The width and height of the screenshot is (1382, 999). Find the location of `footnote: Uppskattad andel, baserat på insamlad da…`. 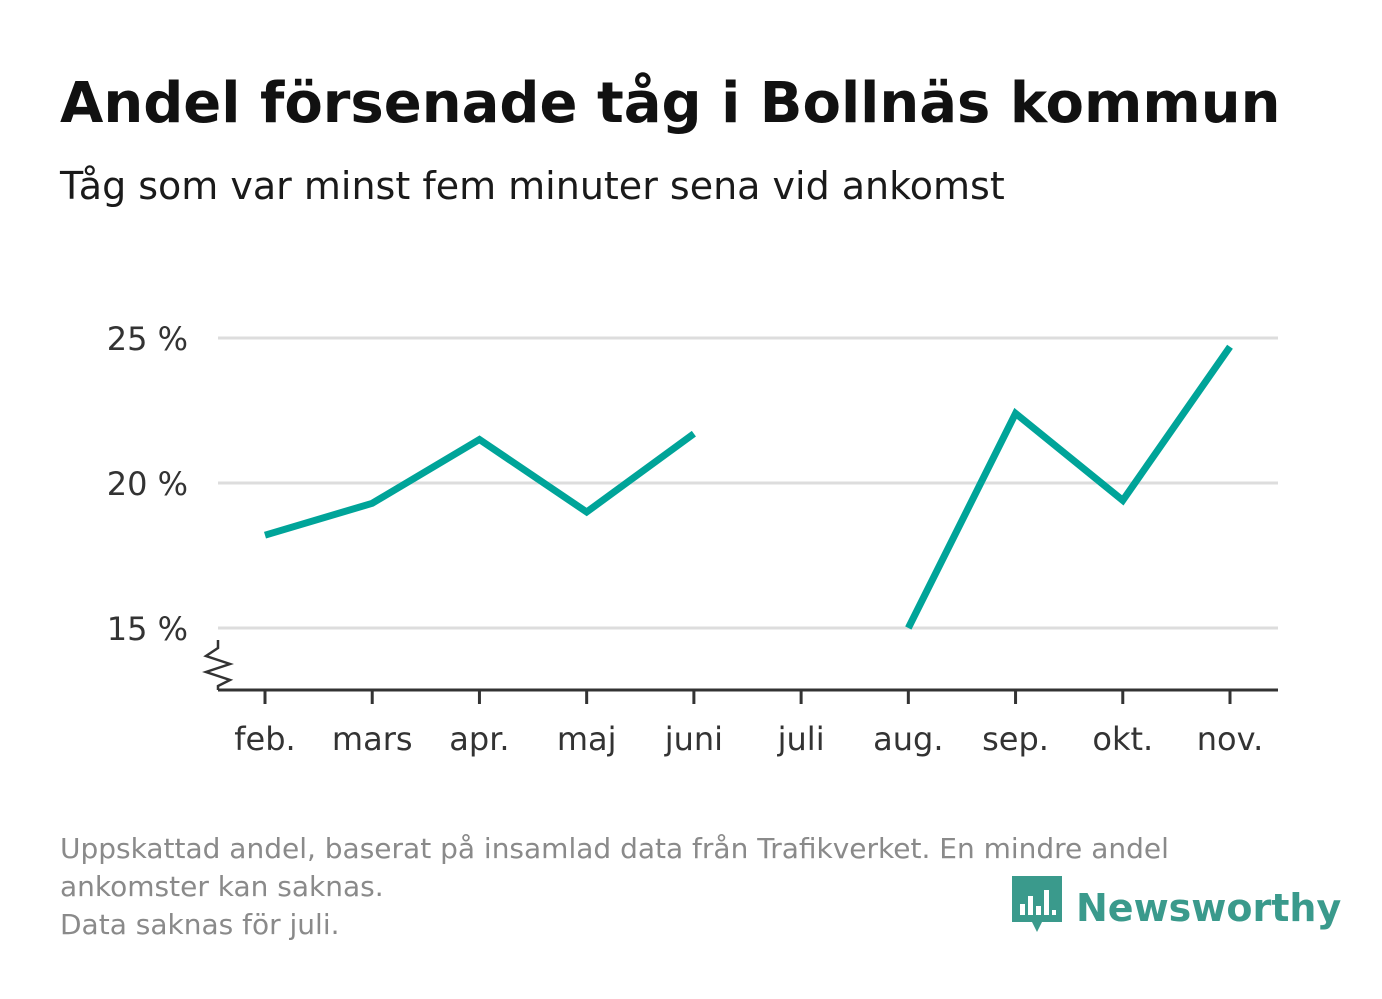

footnote: Uppskattad andel, baserat på insamlad da… is located at coordinates (690, 887).